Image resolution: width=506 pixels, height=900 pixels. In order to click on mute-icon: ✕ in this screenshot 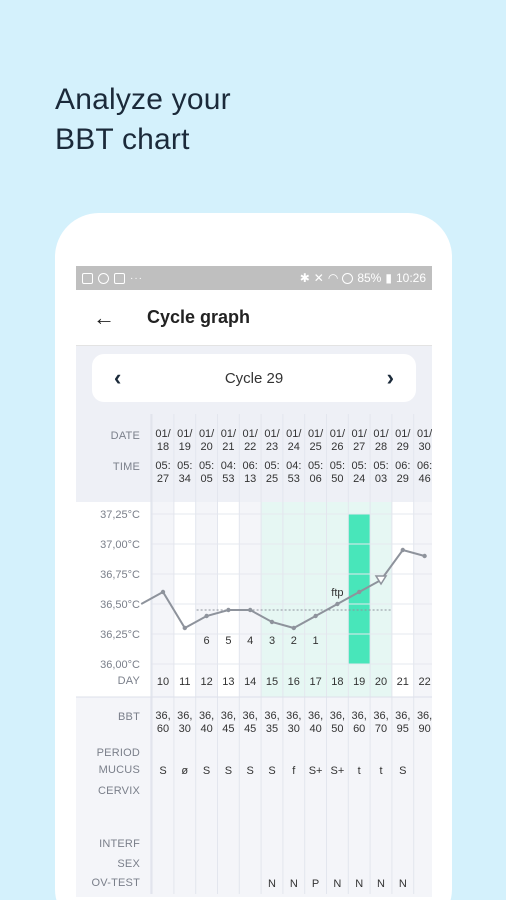, I will do `click(318, 278)`.